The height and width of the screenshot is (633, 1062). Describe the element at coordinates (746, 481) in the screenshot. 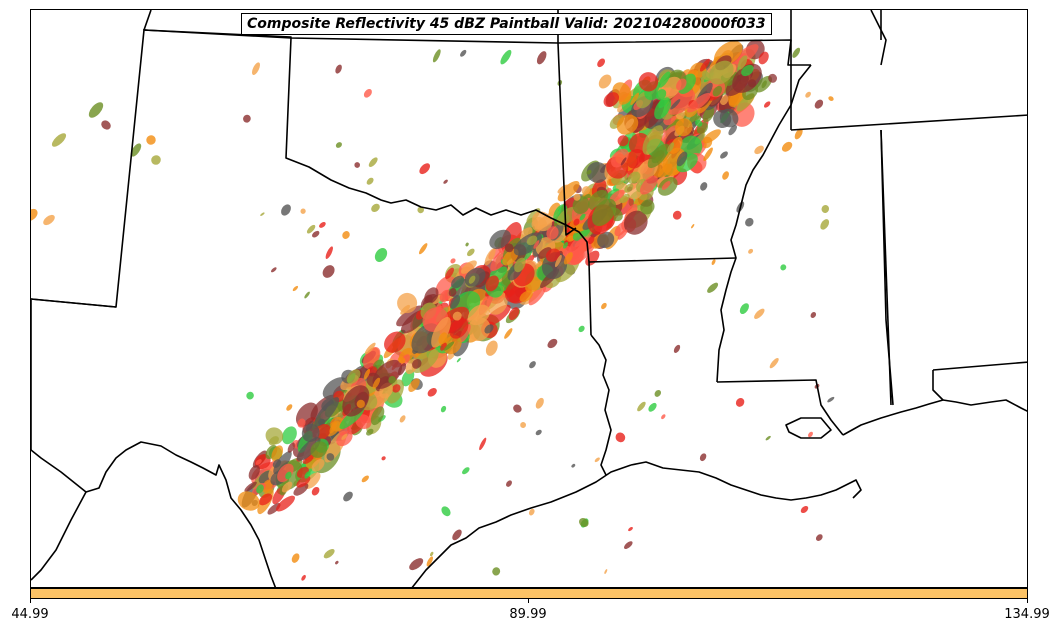

I see `coastline-louisiana` at that location.